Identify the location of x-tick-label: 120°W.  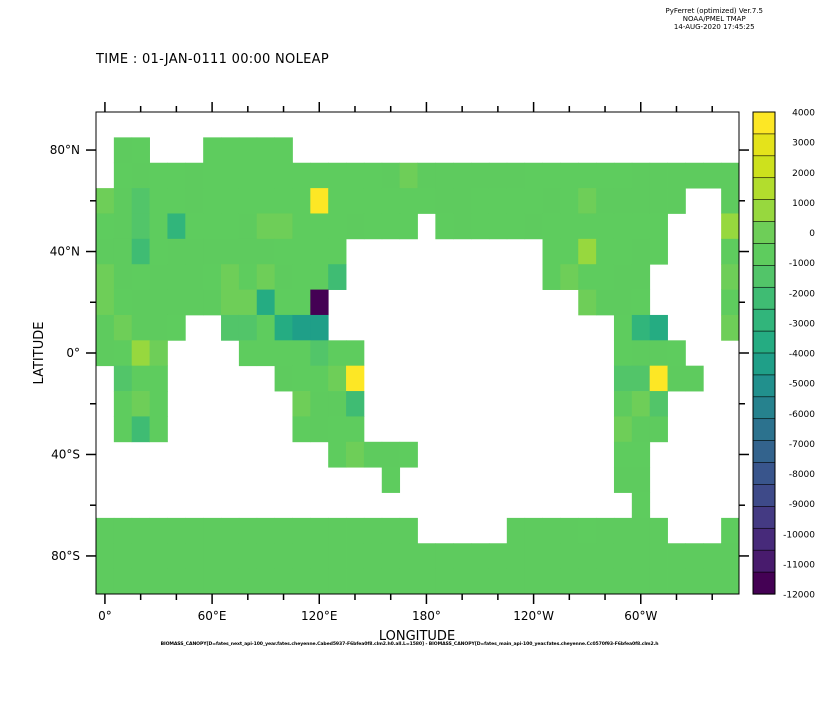
(533, 616).